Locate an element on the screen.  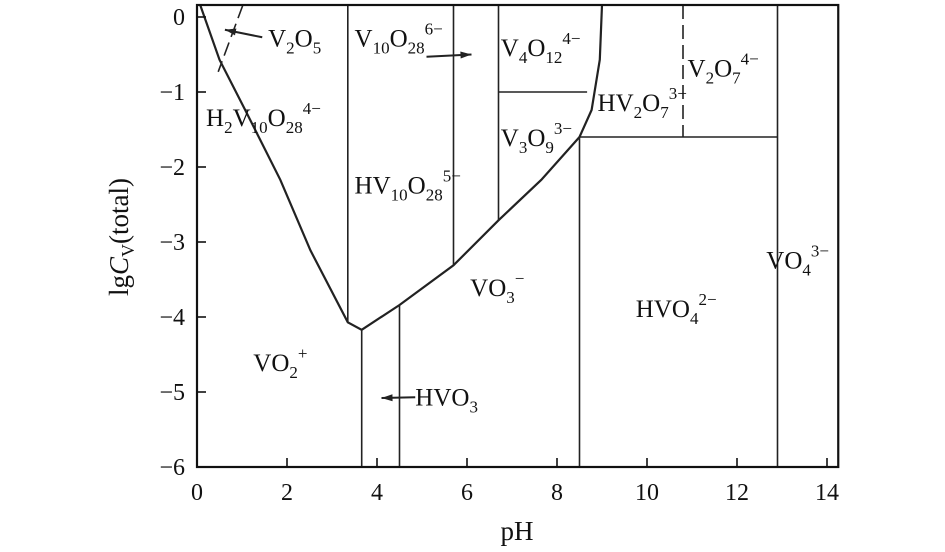
y-tick-label: −5 is located at coordinates (172, 393).